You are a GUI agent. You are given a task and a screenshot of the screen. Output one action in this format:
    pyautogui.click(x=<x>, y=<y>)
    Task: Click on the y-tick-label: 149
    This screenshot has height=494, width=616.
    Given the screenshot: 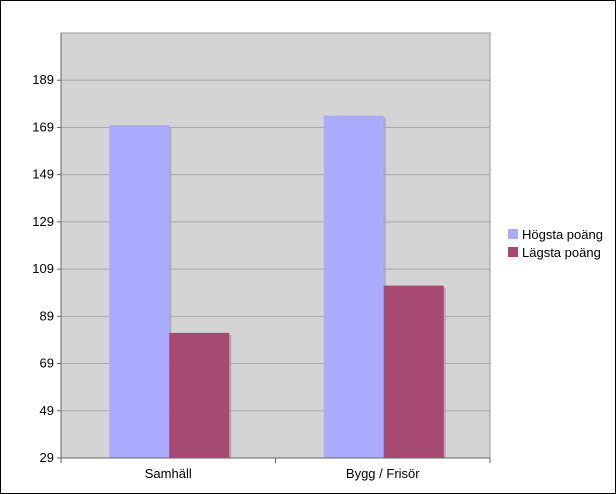 What is the action you would take?
    pyautogui.click(x=43, y=174)
    